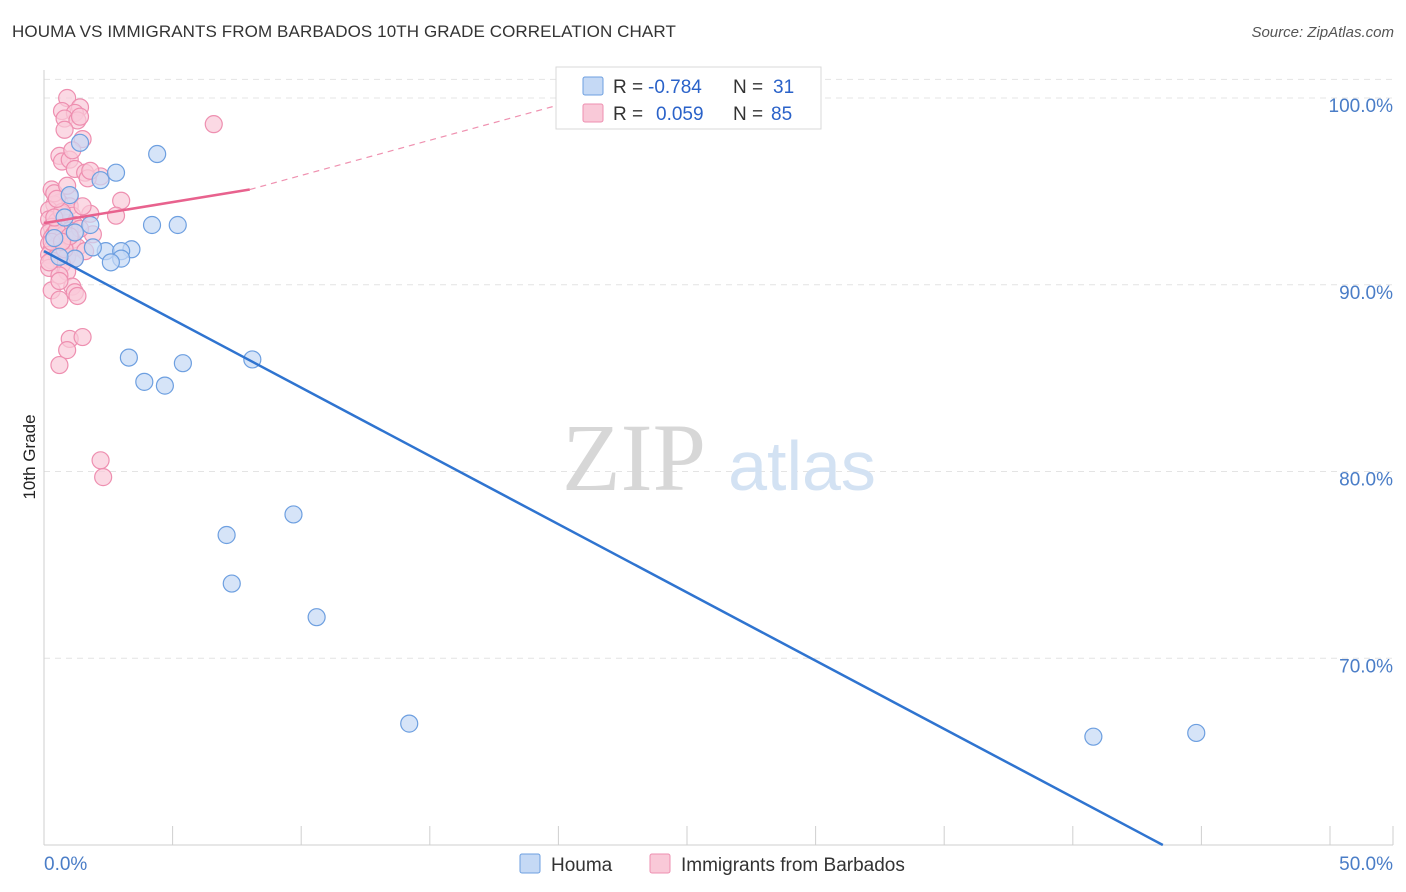 The width and height of the screenshot is (1406, 892). What do you see at coordinates (1361, 386) in the screenshot?
I see `y-tick-labels: 70.0% 80.0% 90.0% 100.0%` at bounding box center [1361, 386].